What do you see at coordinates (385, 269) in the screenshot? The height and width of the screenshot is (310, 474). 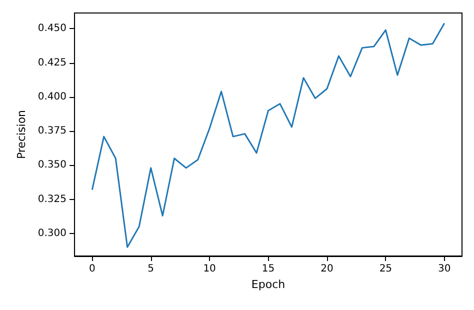 I see `x-tick-label: 25` at bounding box center [385, 269].